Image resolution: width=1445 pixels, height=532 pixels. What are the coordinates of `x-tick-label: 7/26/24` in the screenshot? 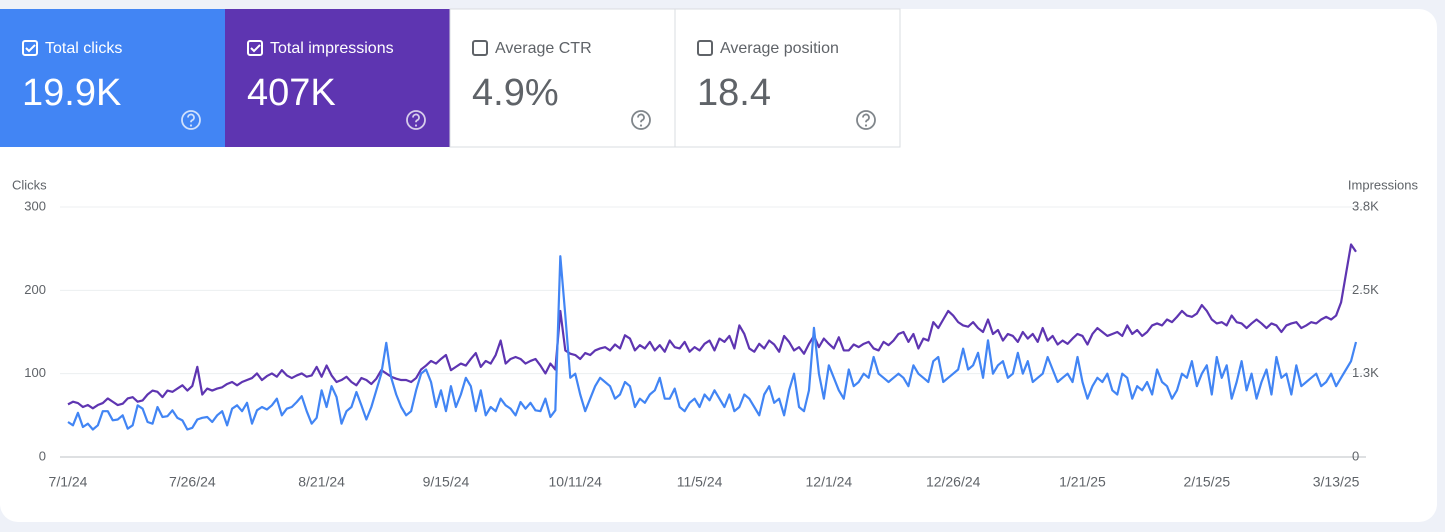 It's located at (192, 482).